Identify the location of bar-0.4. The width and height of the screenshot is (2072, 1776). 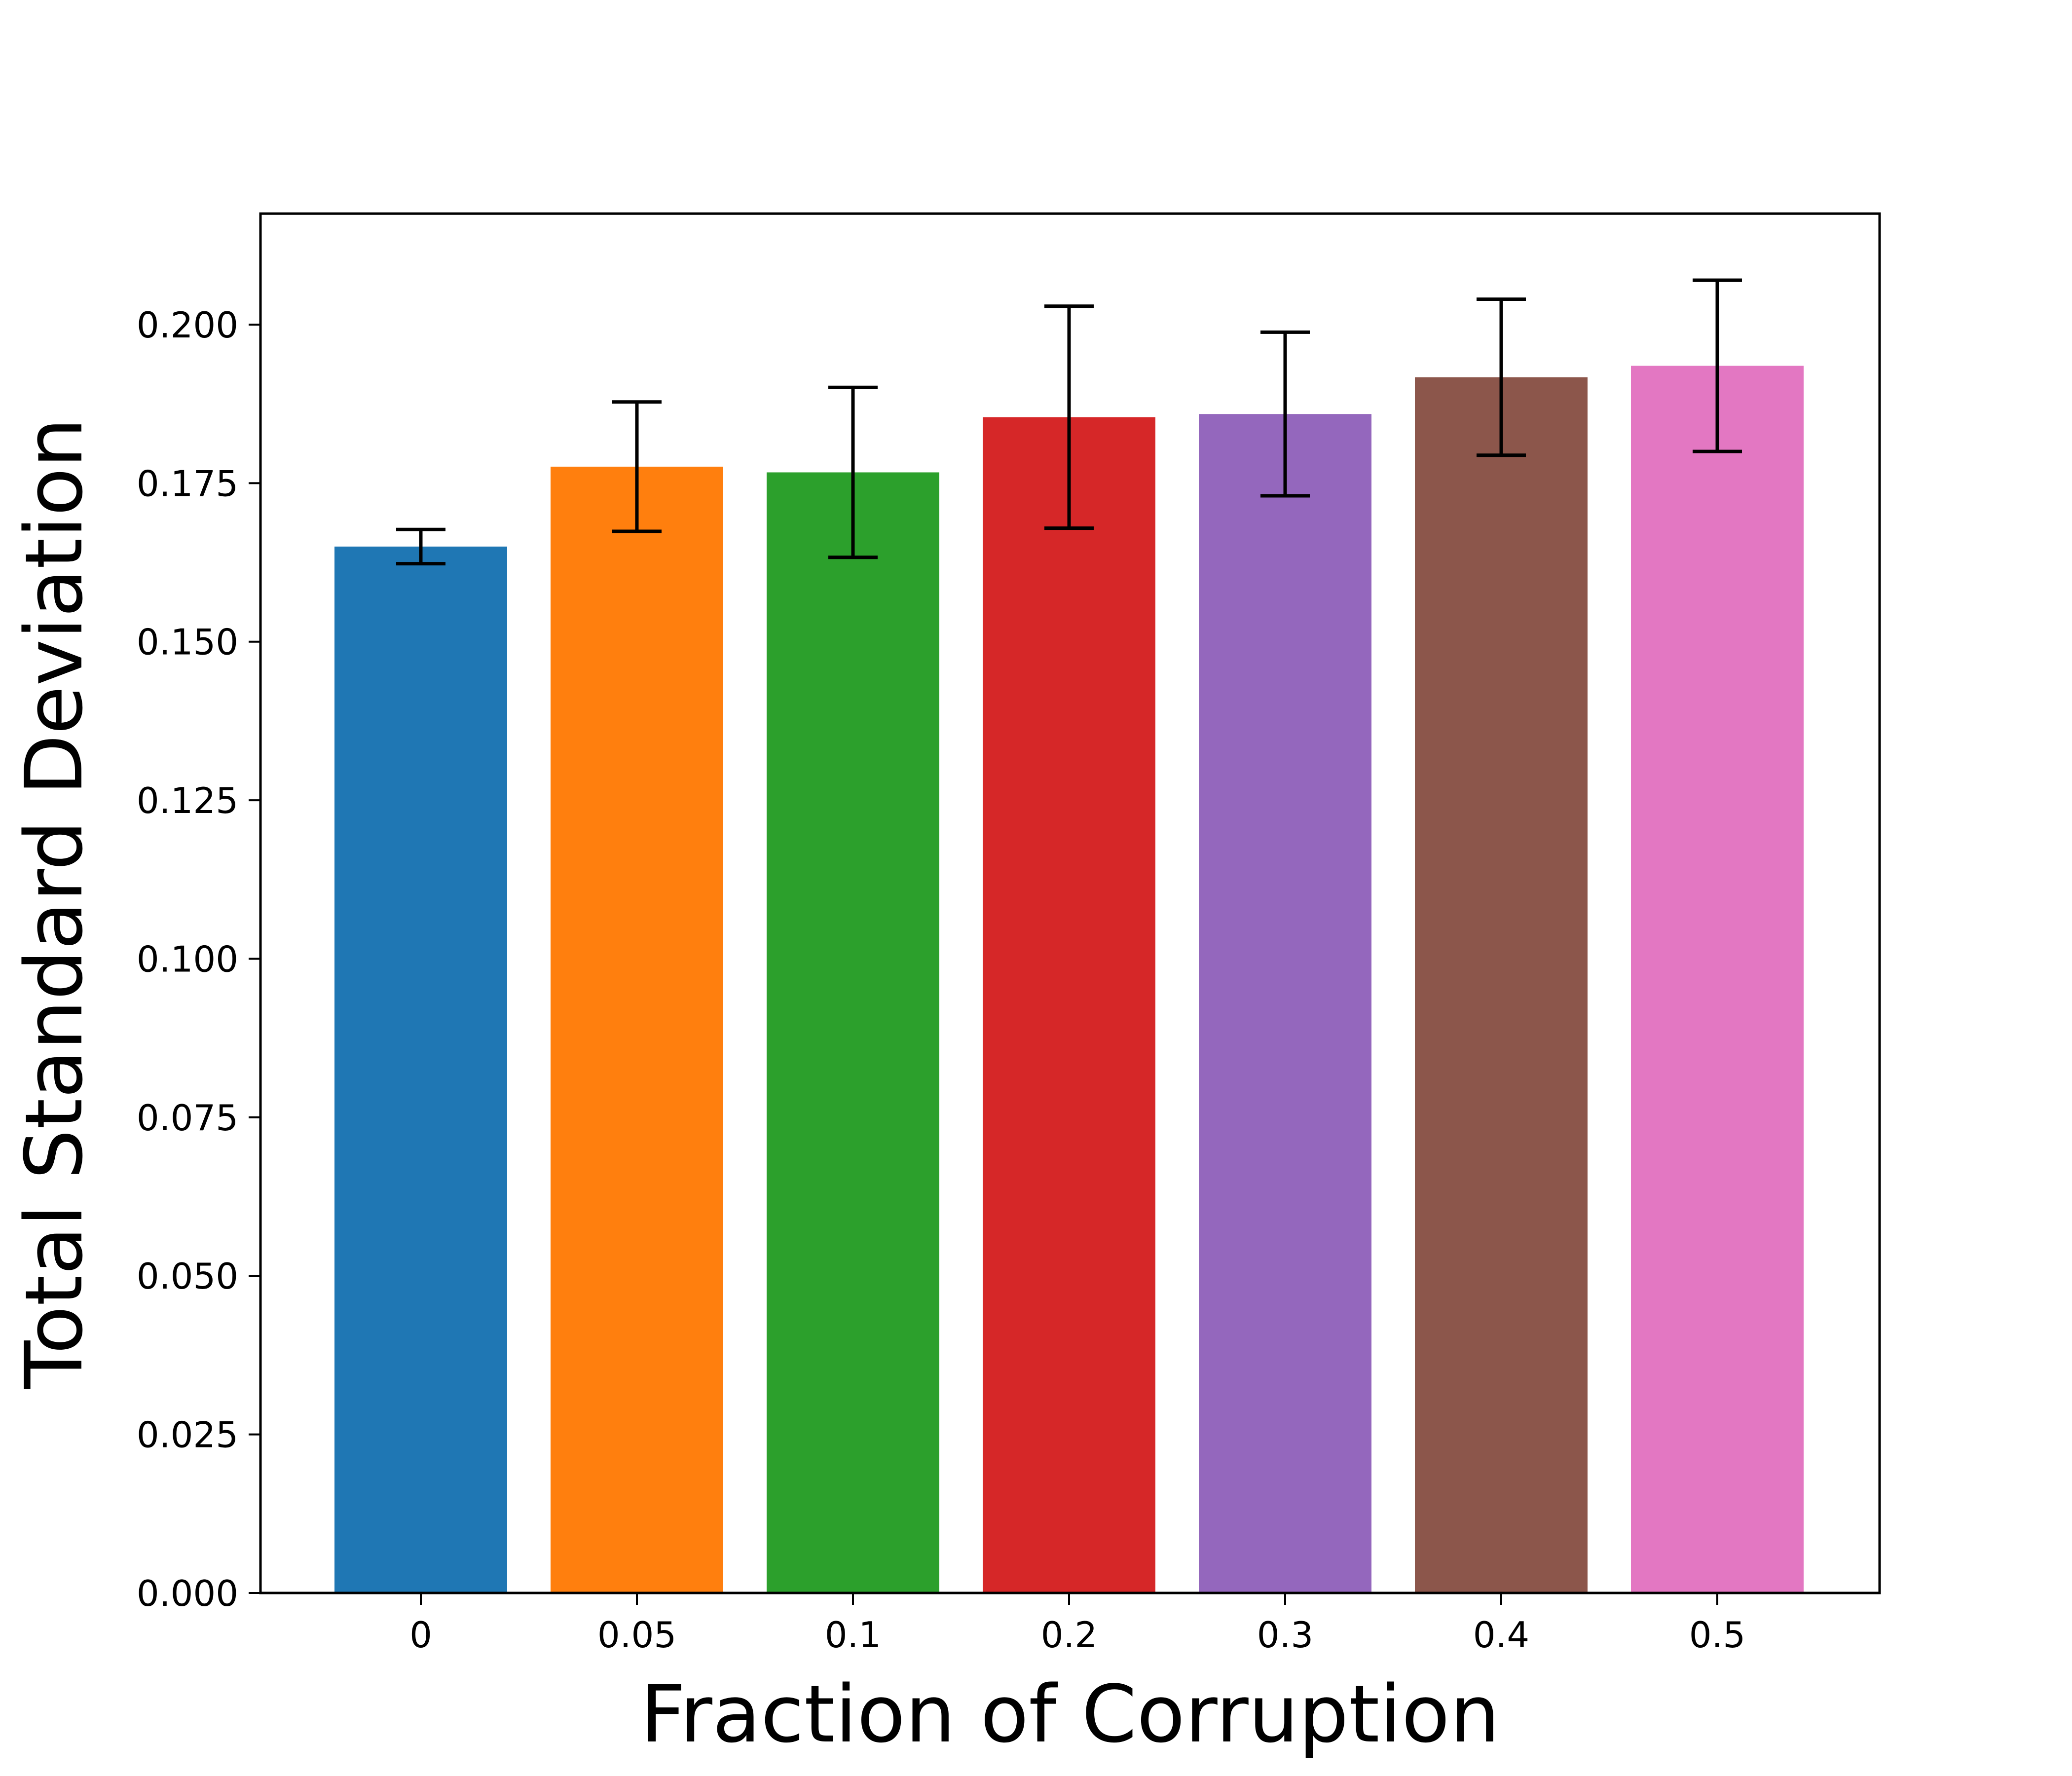
(1502, 985).